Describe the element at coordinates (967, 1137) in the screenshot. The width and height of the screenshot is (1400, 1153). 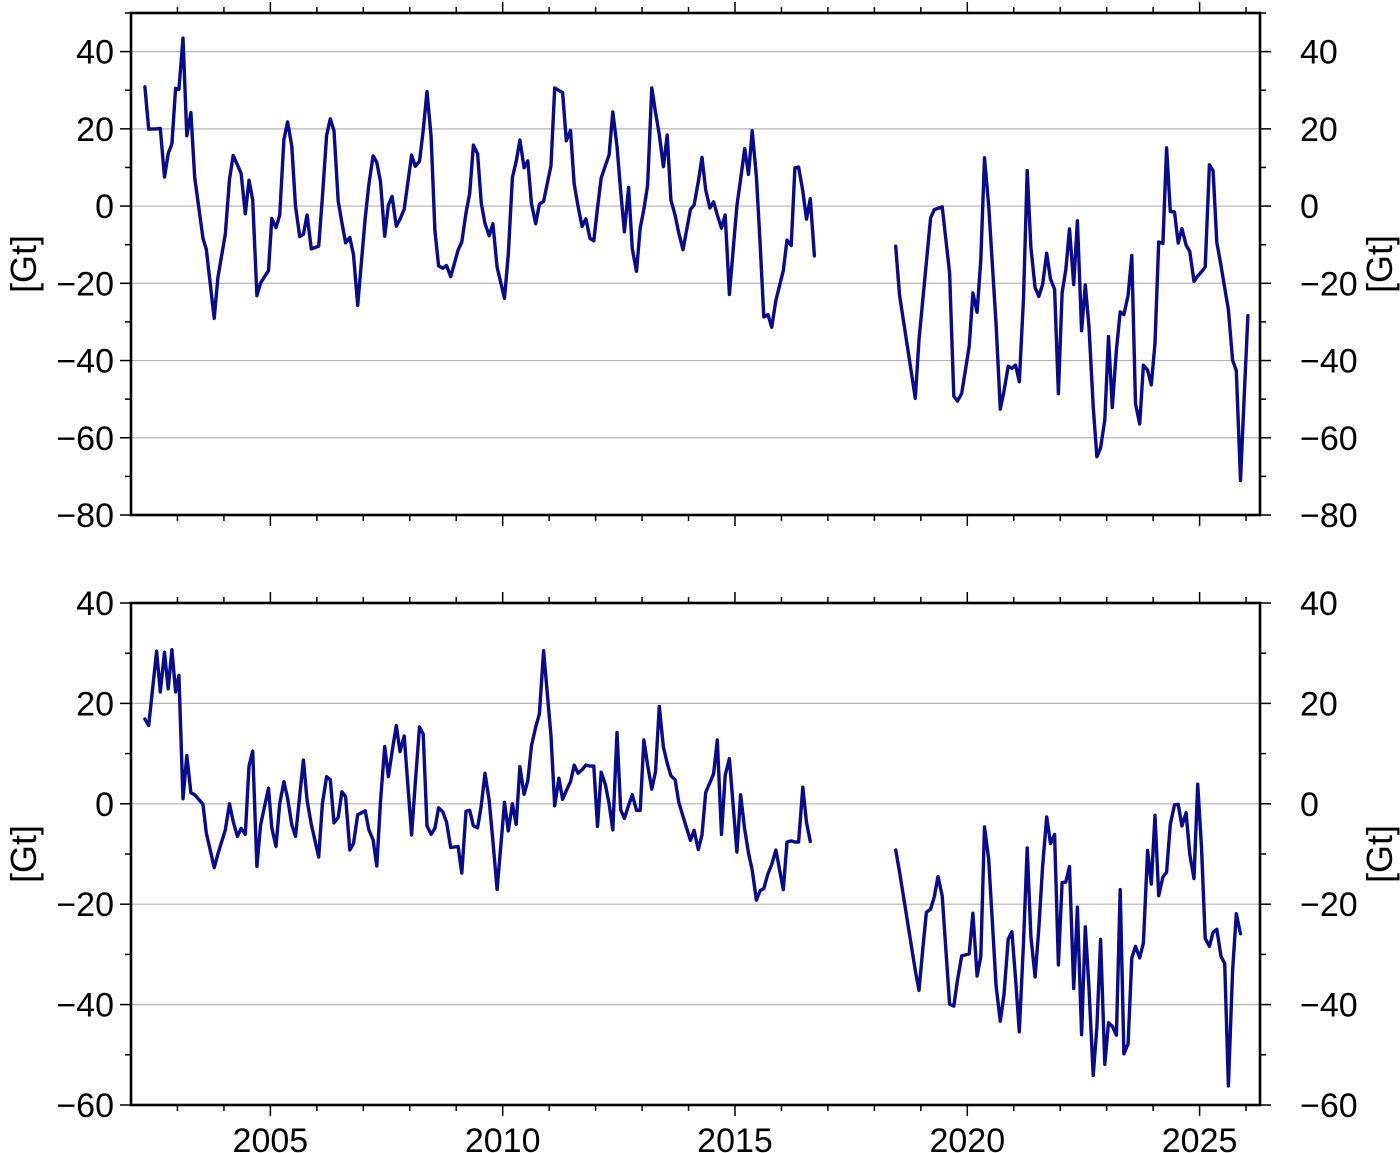
I see `x-tick-label: 2020` at that location.